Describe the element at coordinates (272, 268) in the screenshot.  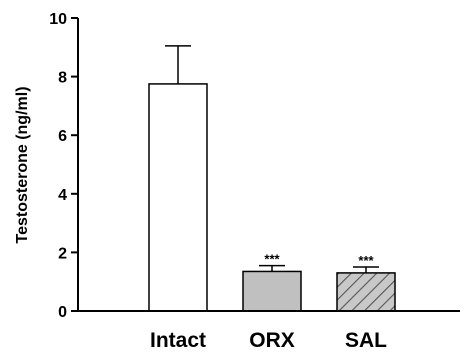
I see `error-bar-orx` at that location.